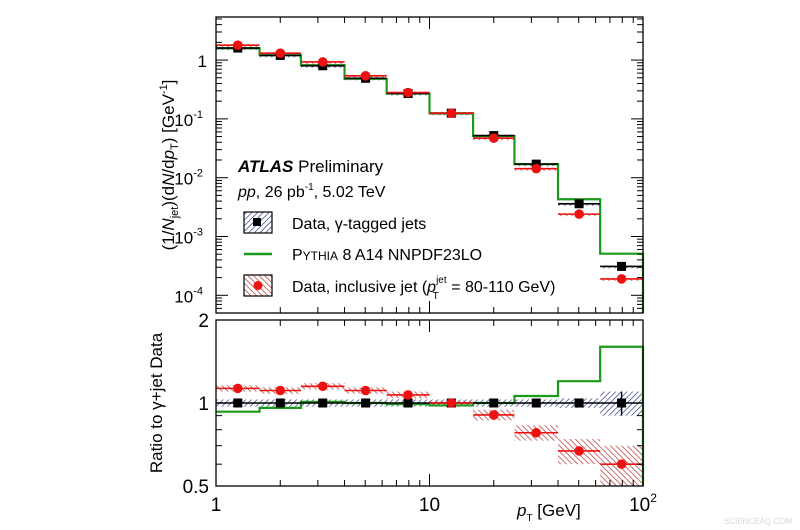  Describe the element at coordinates (310, 166) in the screenshot. I see `atlas-label: ATLAS Preliminary` at that location.